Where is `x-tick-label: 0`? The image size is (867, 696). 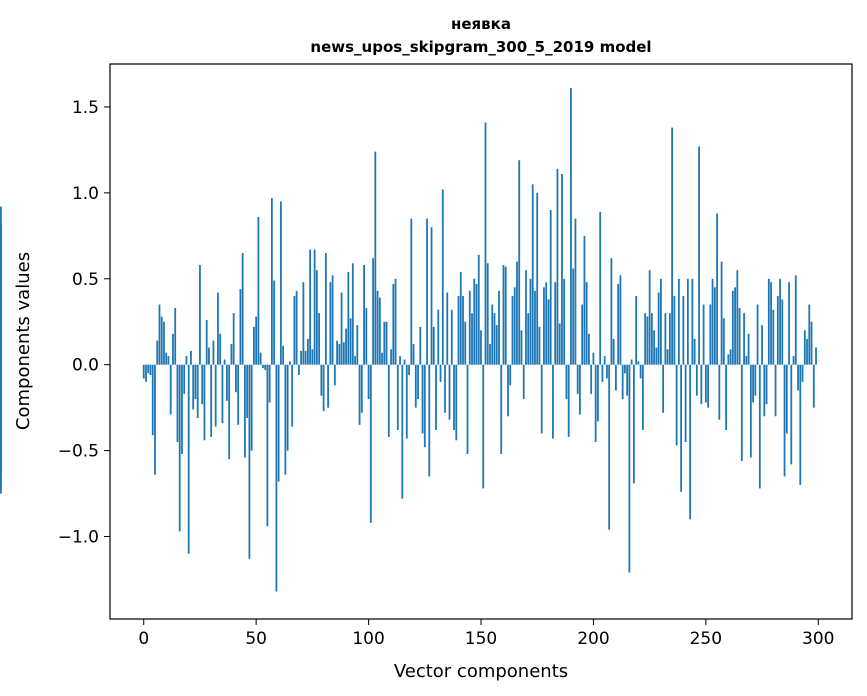 x-tick-label: 0 is located at coordinates (143, 639).